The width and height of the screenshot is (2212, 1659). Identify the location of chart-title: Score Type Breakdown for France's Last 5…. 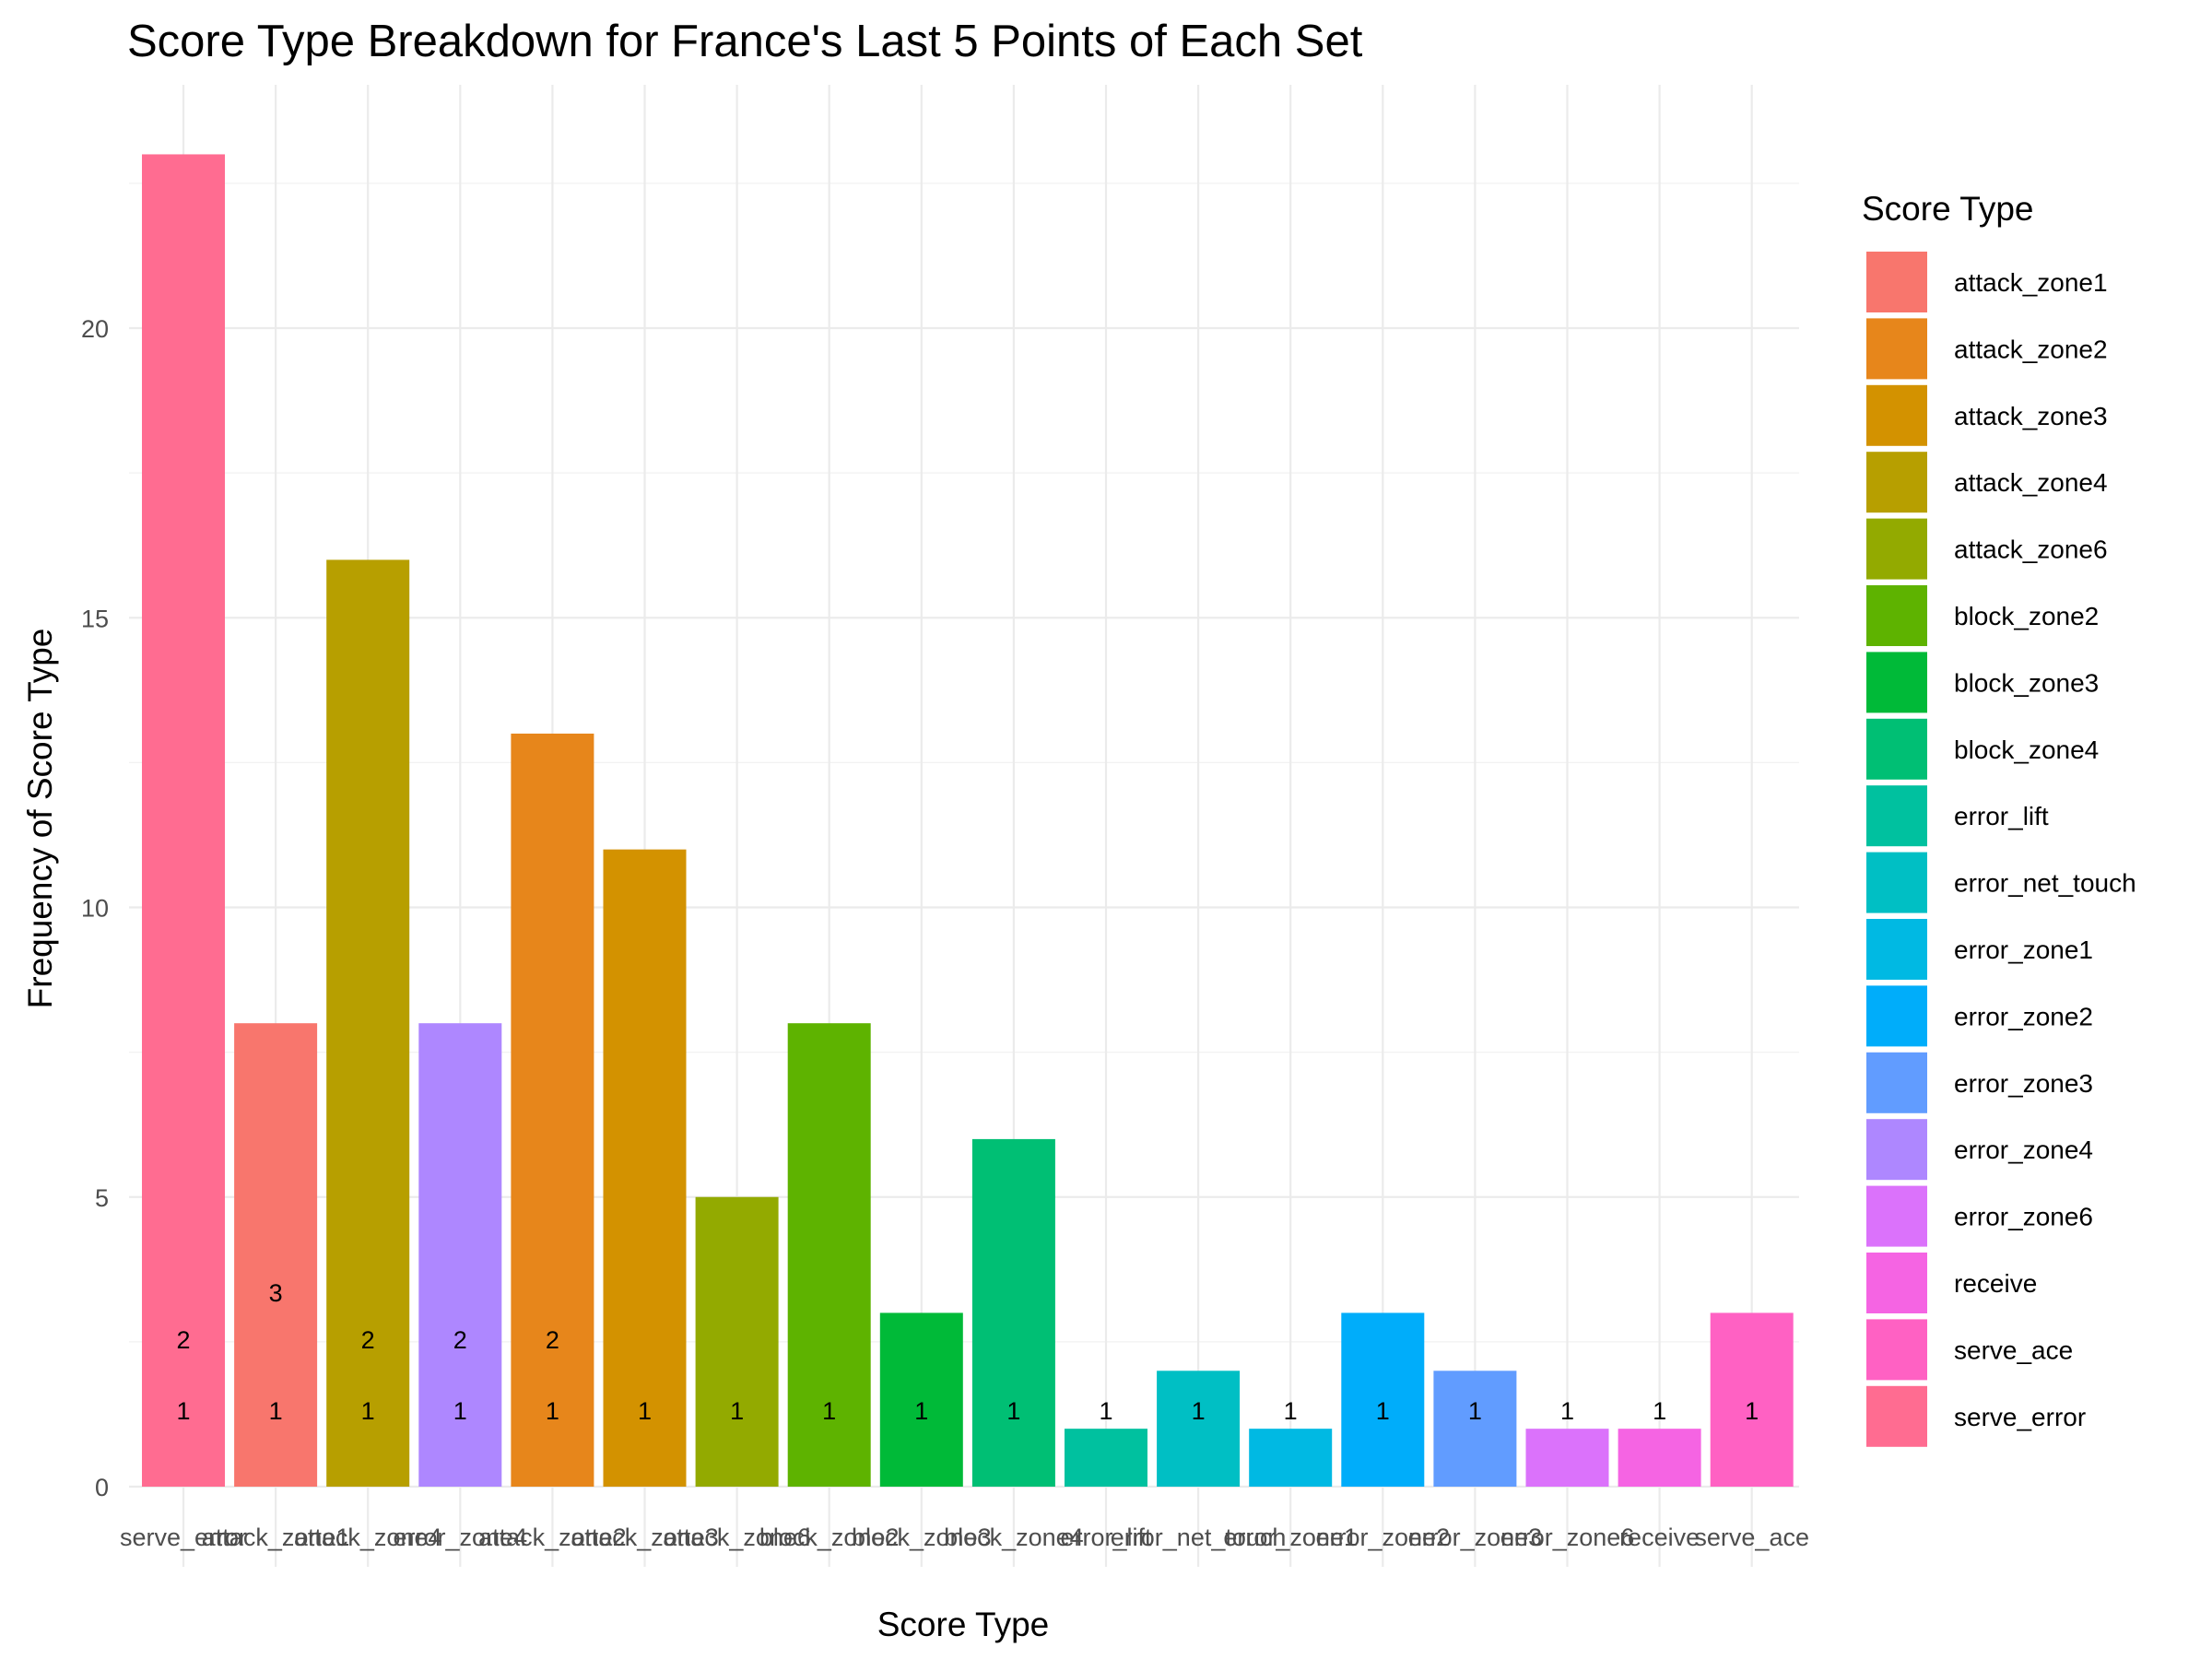
(745, 41).